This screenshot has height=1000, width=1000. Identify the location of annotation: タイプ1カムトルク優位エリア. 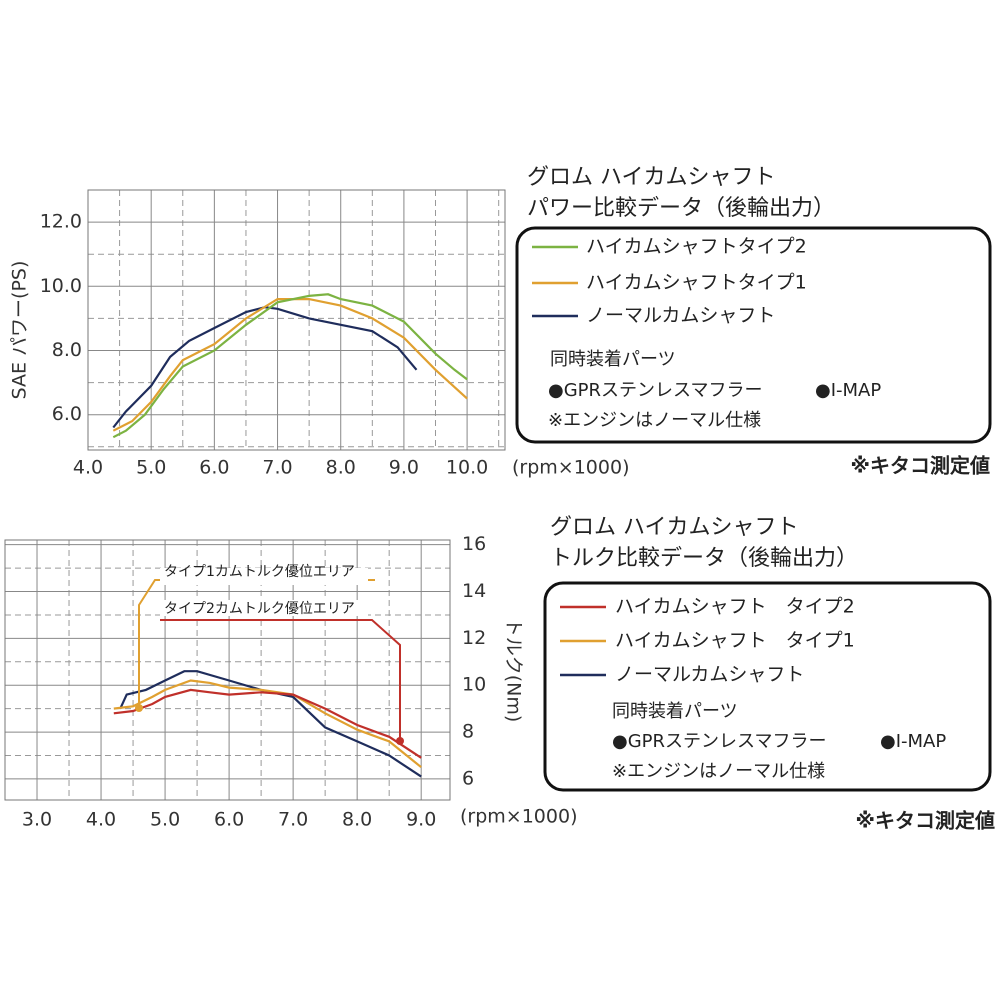
(259, 572).